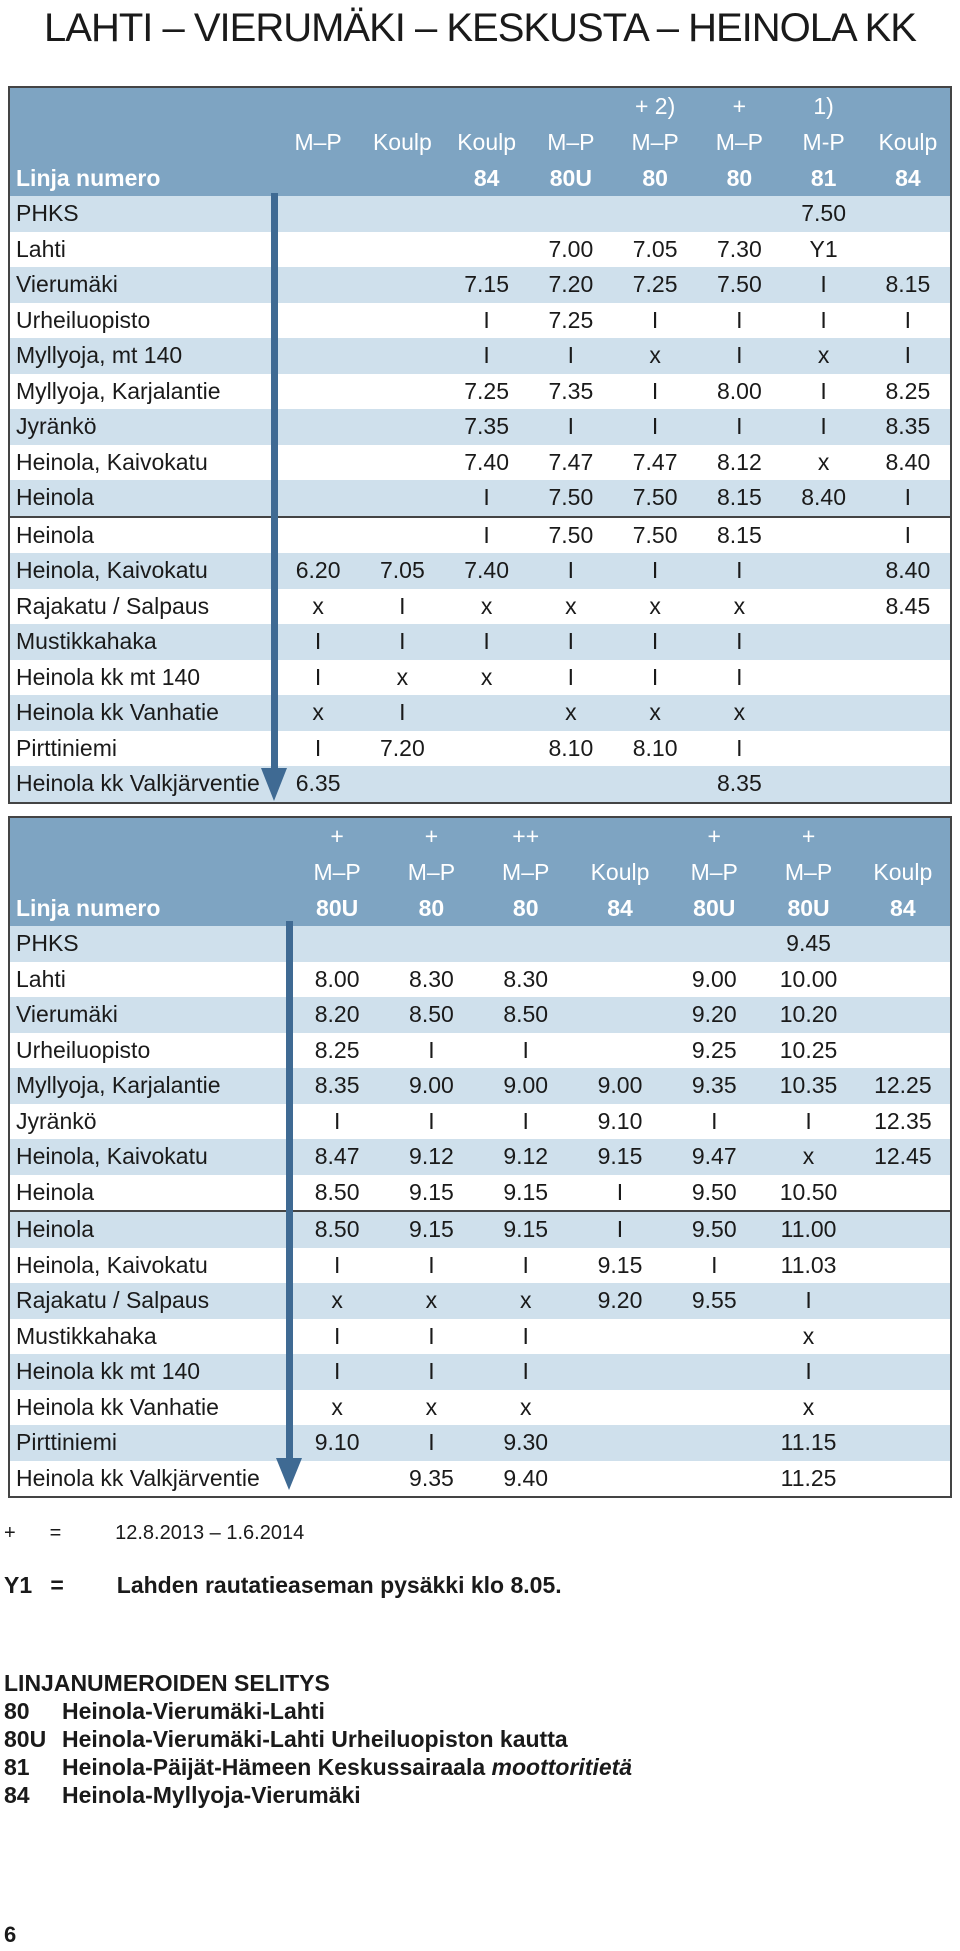 This screenshot has height=1951, width=960. What do you see at coordinates (143, 285) in the screenshot?
I see `stop-name: Vierumäki` at bounding box center [143, 285].